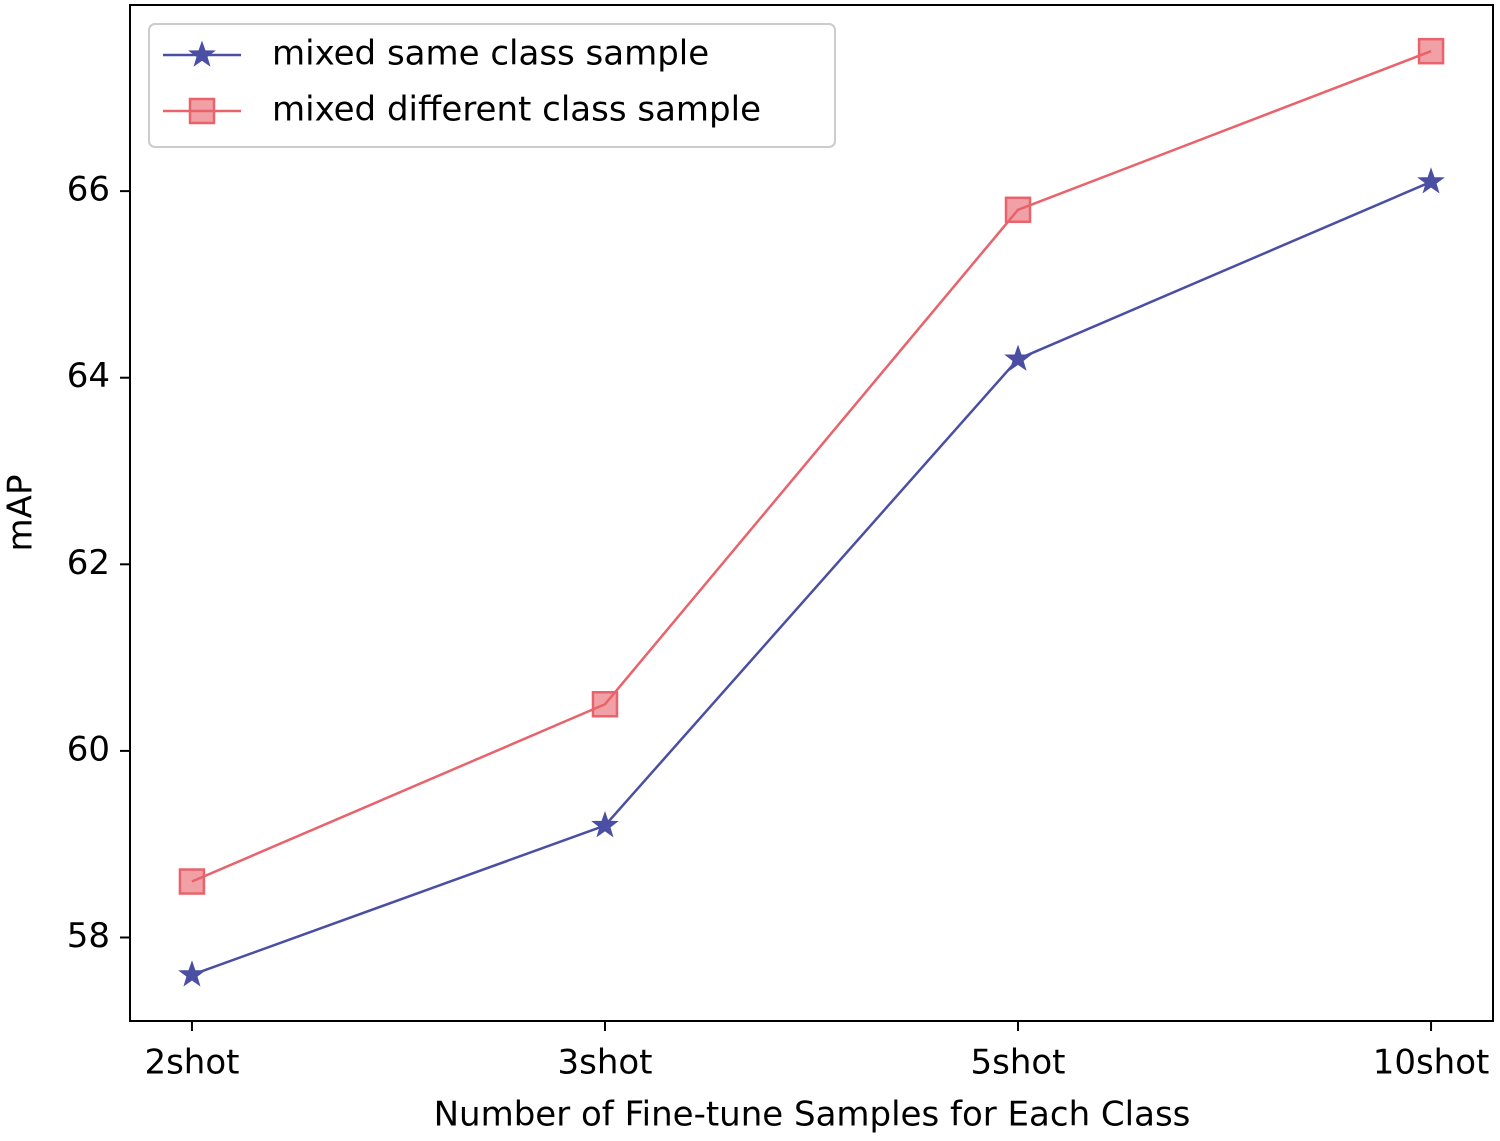 This screenshot has width=1500, height=1141. I want to click on y-tick-label: 60, so click(88, 749).